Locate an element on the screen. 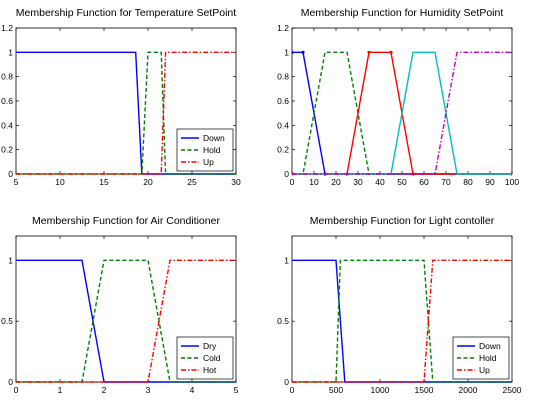 Image resolution: width=551 pixels, height=420 pixels. x-tick-label: 60 is located at coordinates (424, 182).